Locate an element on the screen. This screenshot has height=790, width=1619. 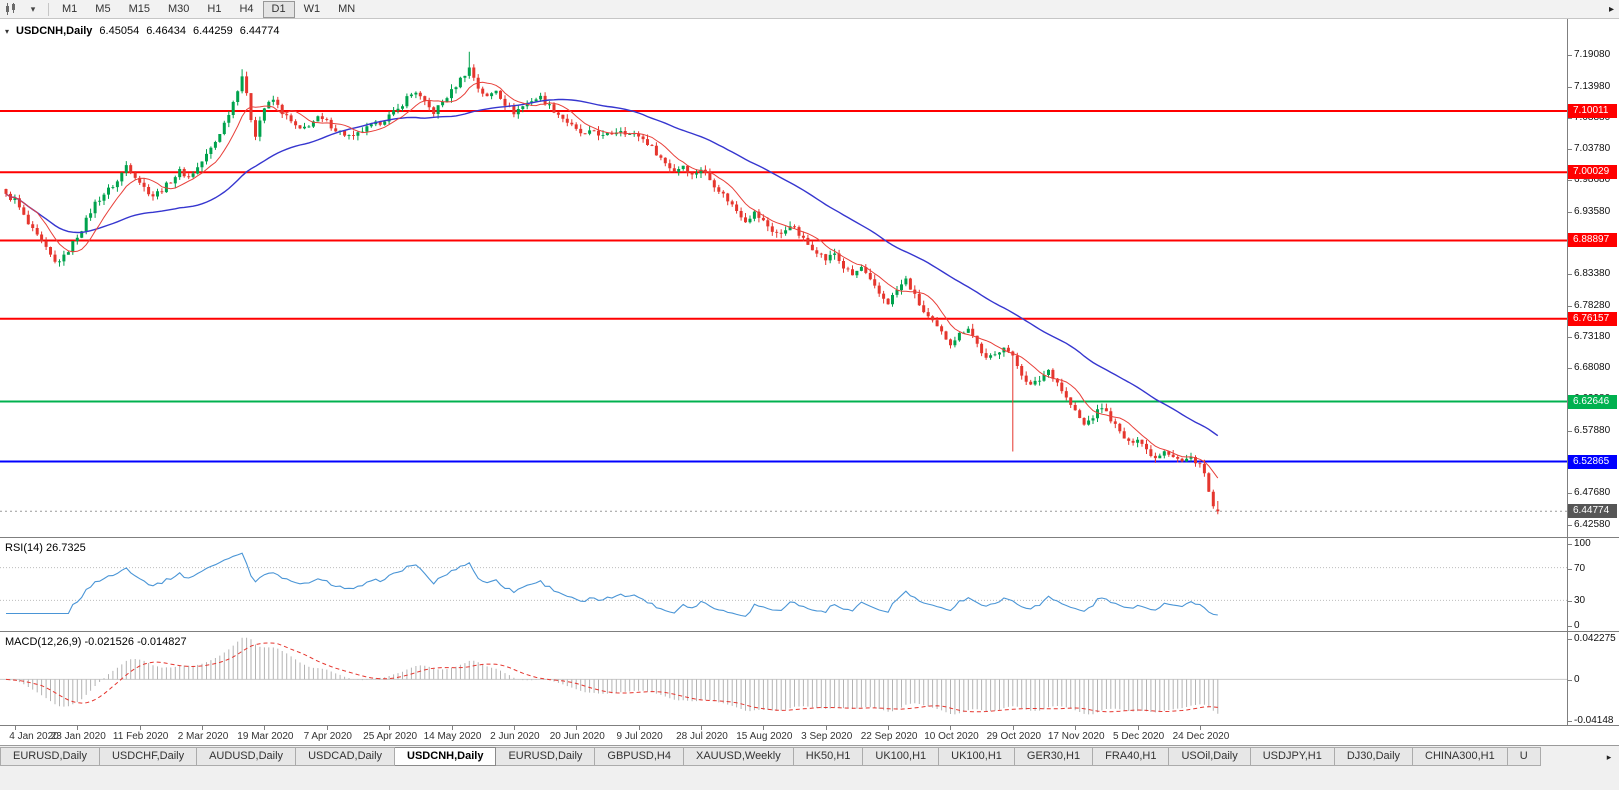
timeframe-button-m1: M1 is located at coordinates (70, 9).